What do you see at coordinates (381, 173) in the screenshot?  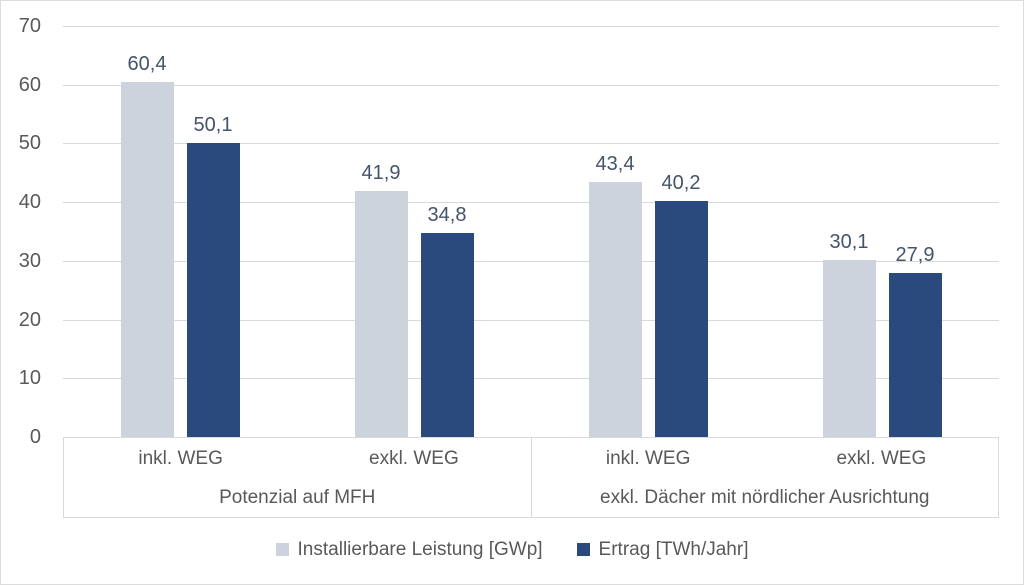 I see `bar-value-label: 41,9` at bounding box center [381, 173].